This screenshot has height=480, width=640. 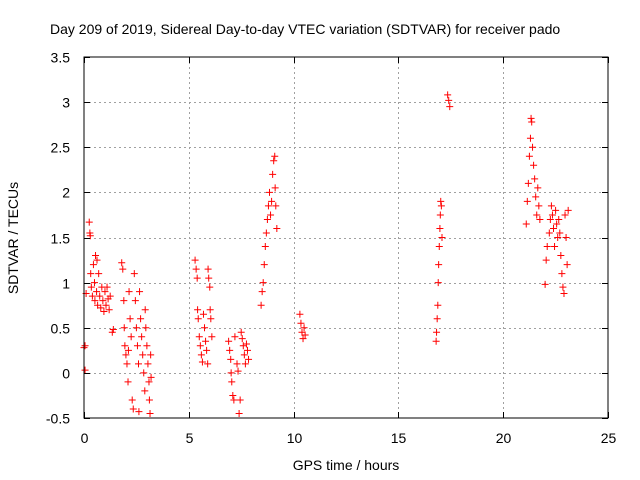 What do you see at coordinates (504, 438) in the screenshot?
I see `x-tick-label: 20` at bounding box center [504, 438].